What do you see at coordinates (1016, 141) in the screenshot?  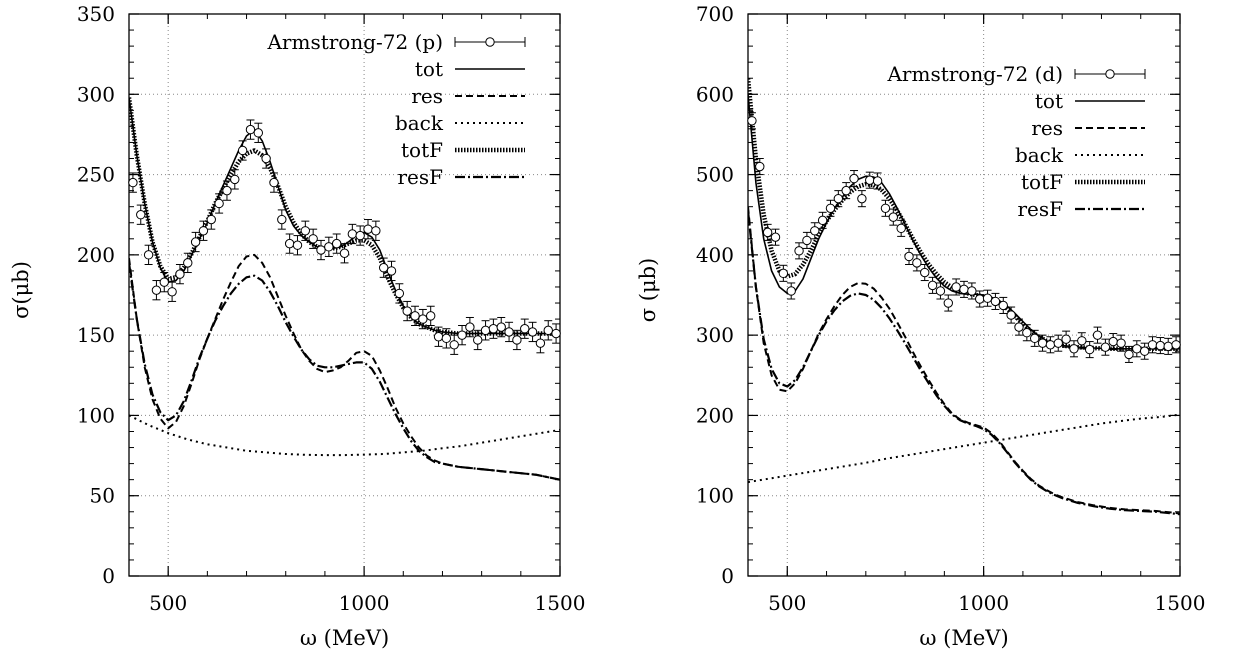 I see `legend: Armstrong-72 (d) tot res back totF resF` at bounding box center [1016, 141].